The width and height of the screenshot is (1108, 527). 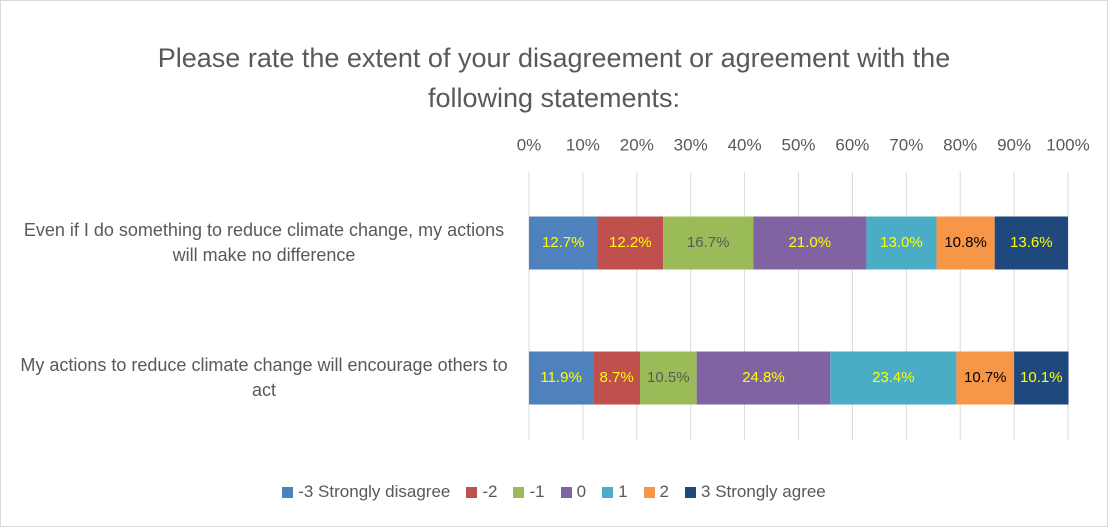 I want to click on legend-label: 1, so click(x=623, y=491).